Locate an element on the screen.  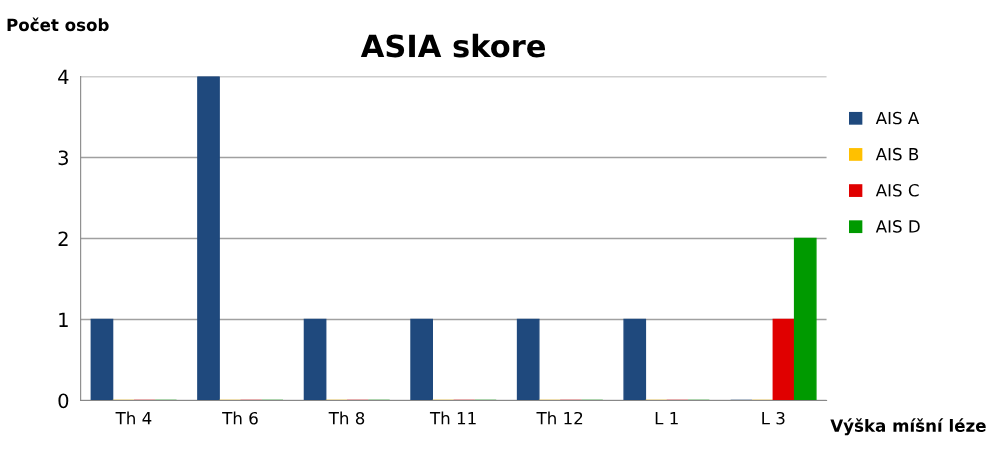
x-tick-label: L 3 is located at coordinates (773, 418).